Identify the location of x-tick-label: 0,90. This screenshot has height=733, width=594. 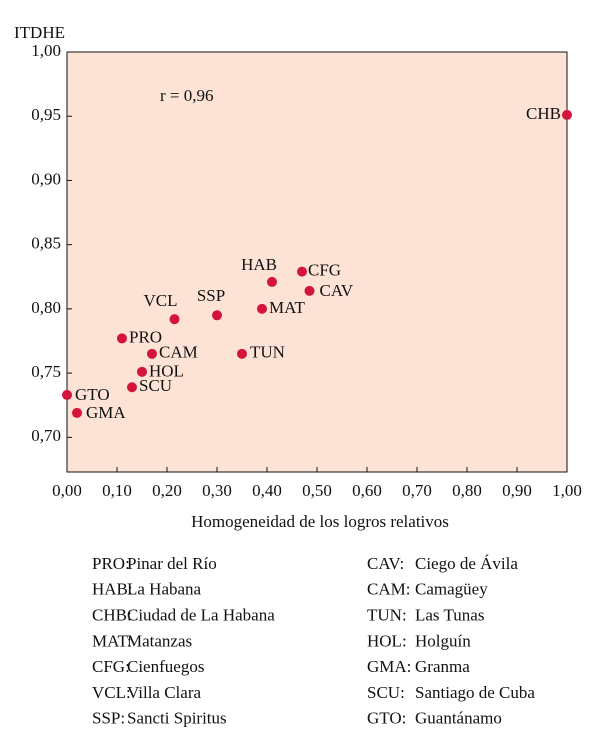
(517, 490).